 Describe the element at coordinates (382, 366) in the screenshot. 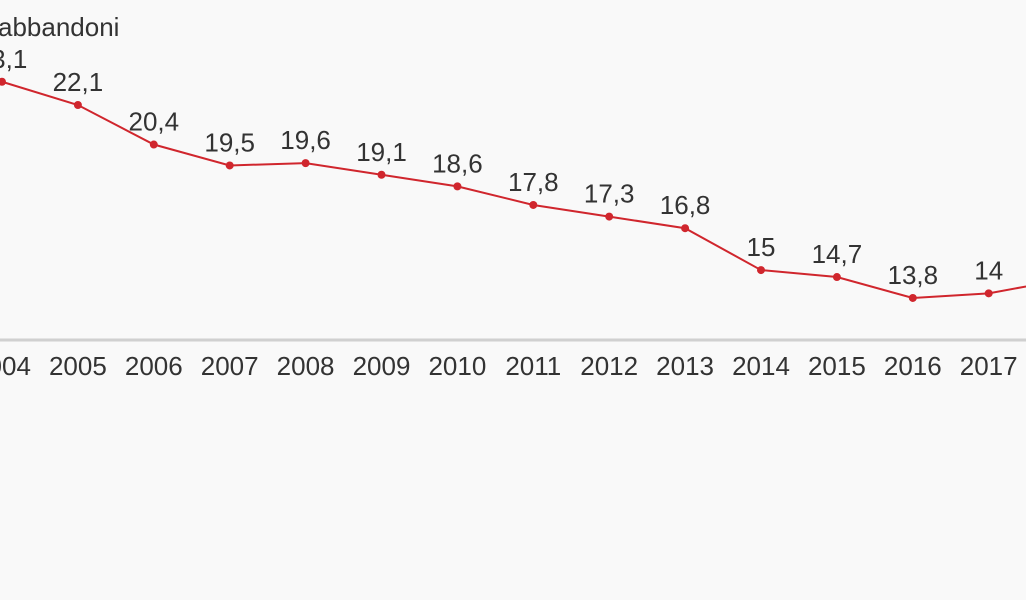

I see `x-tick-label: 2009` at that location.